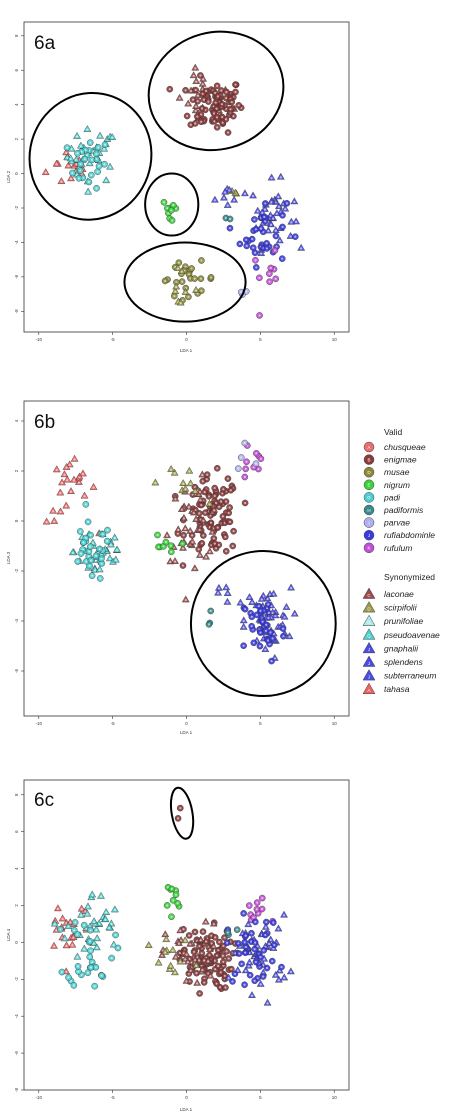 Image resolution: width=474 pixels, height=1118 pixels. Describe the element at coordinates (227, 205) in the screenshot. I see `point-gnaphalii-glyph` at that location.